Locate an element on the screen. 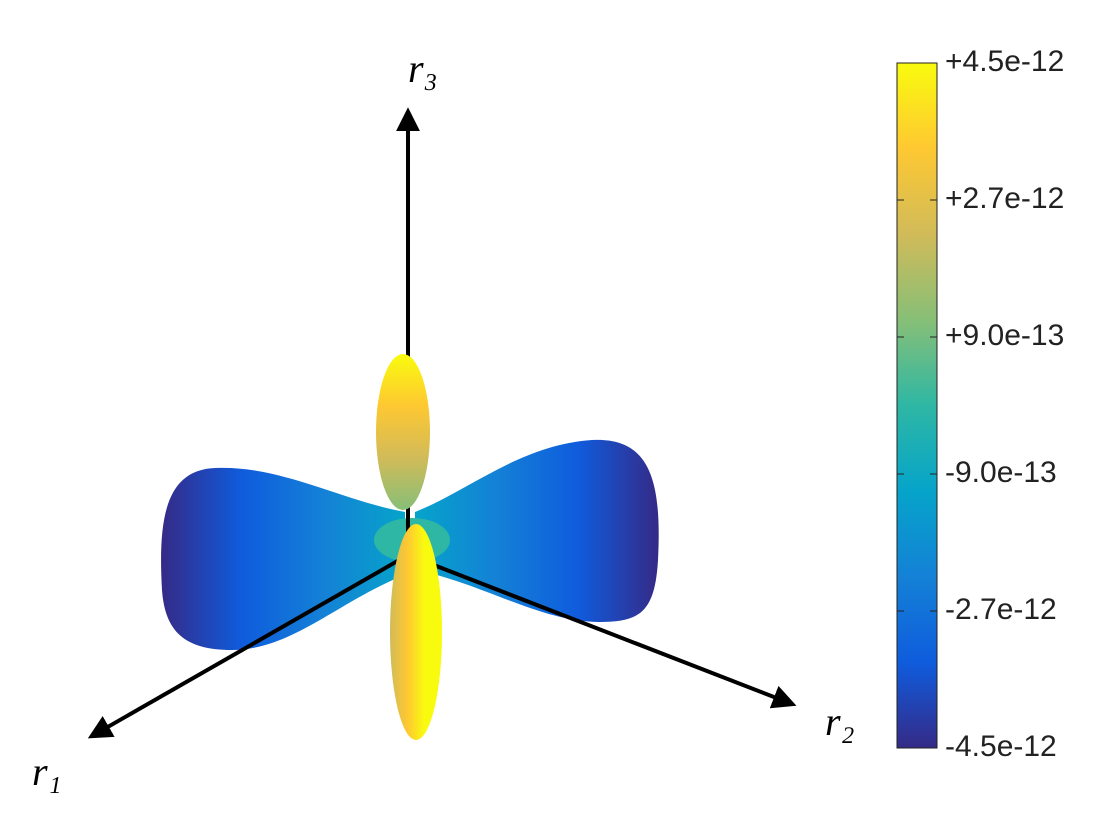  colorbar-tick-label: -2.7e-12 is located at coordinates (1001, 609).